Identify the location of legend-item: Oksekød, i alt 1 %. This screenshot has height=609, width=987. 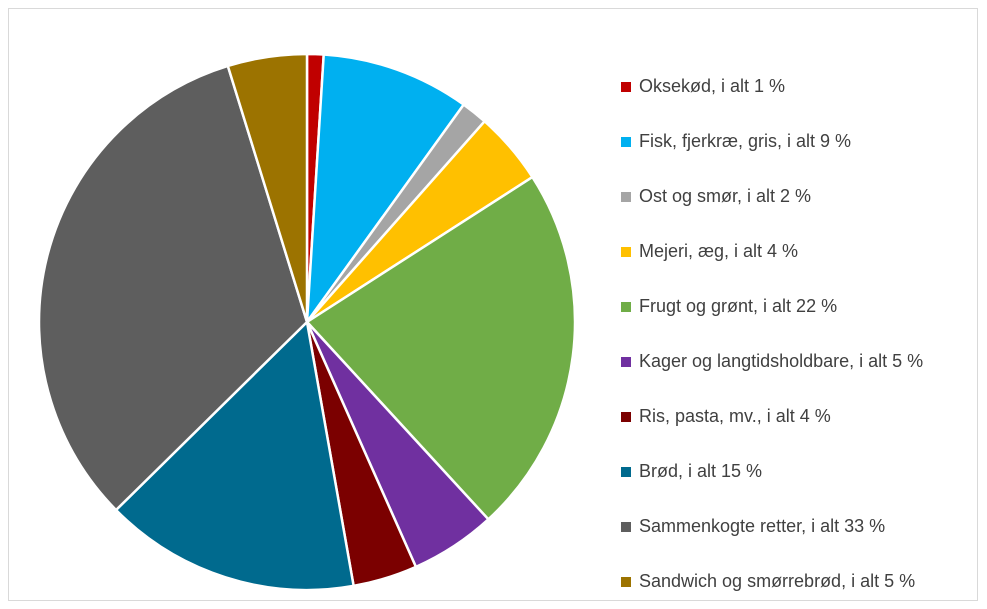
(804, 86).